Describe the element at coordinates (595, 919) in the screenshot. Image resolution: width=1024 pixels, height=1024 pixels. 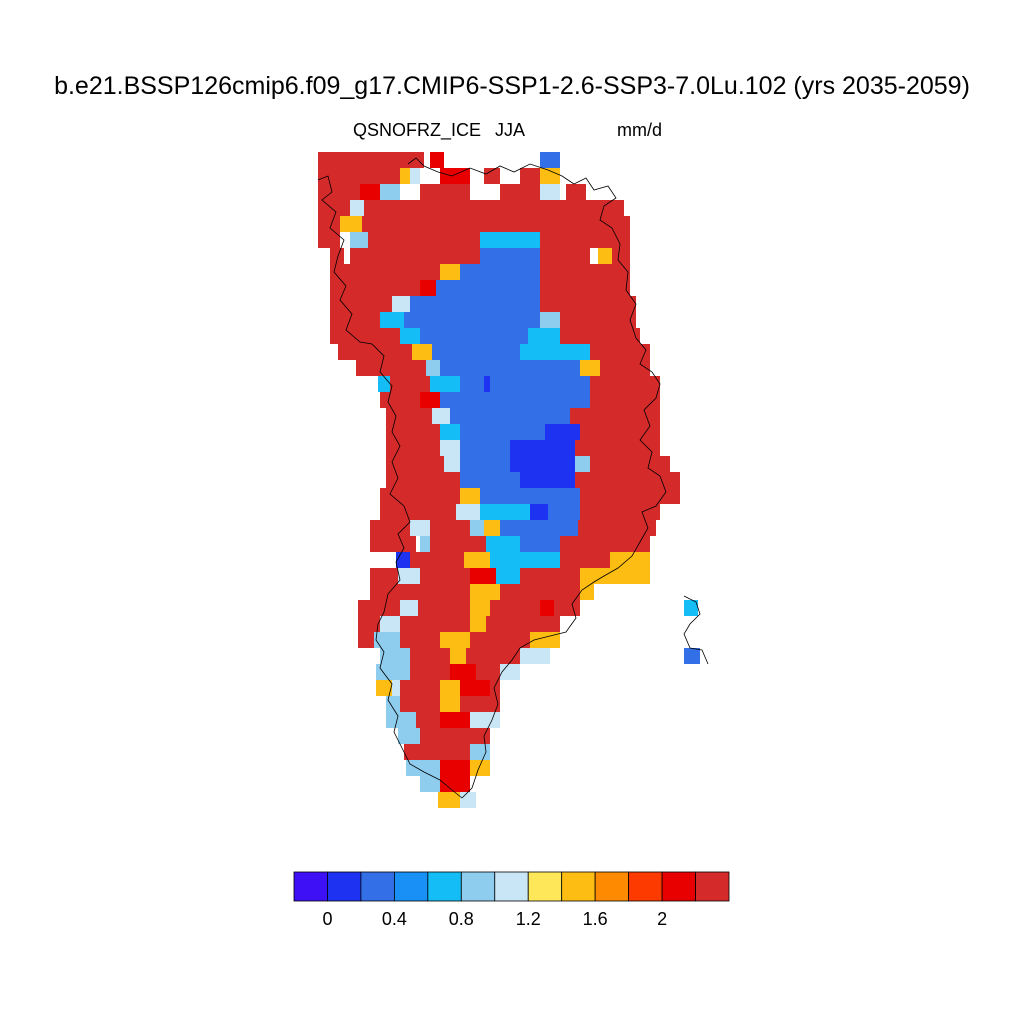
I see `colorbar-tick-label: 1.6` at that location.